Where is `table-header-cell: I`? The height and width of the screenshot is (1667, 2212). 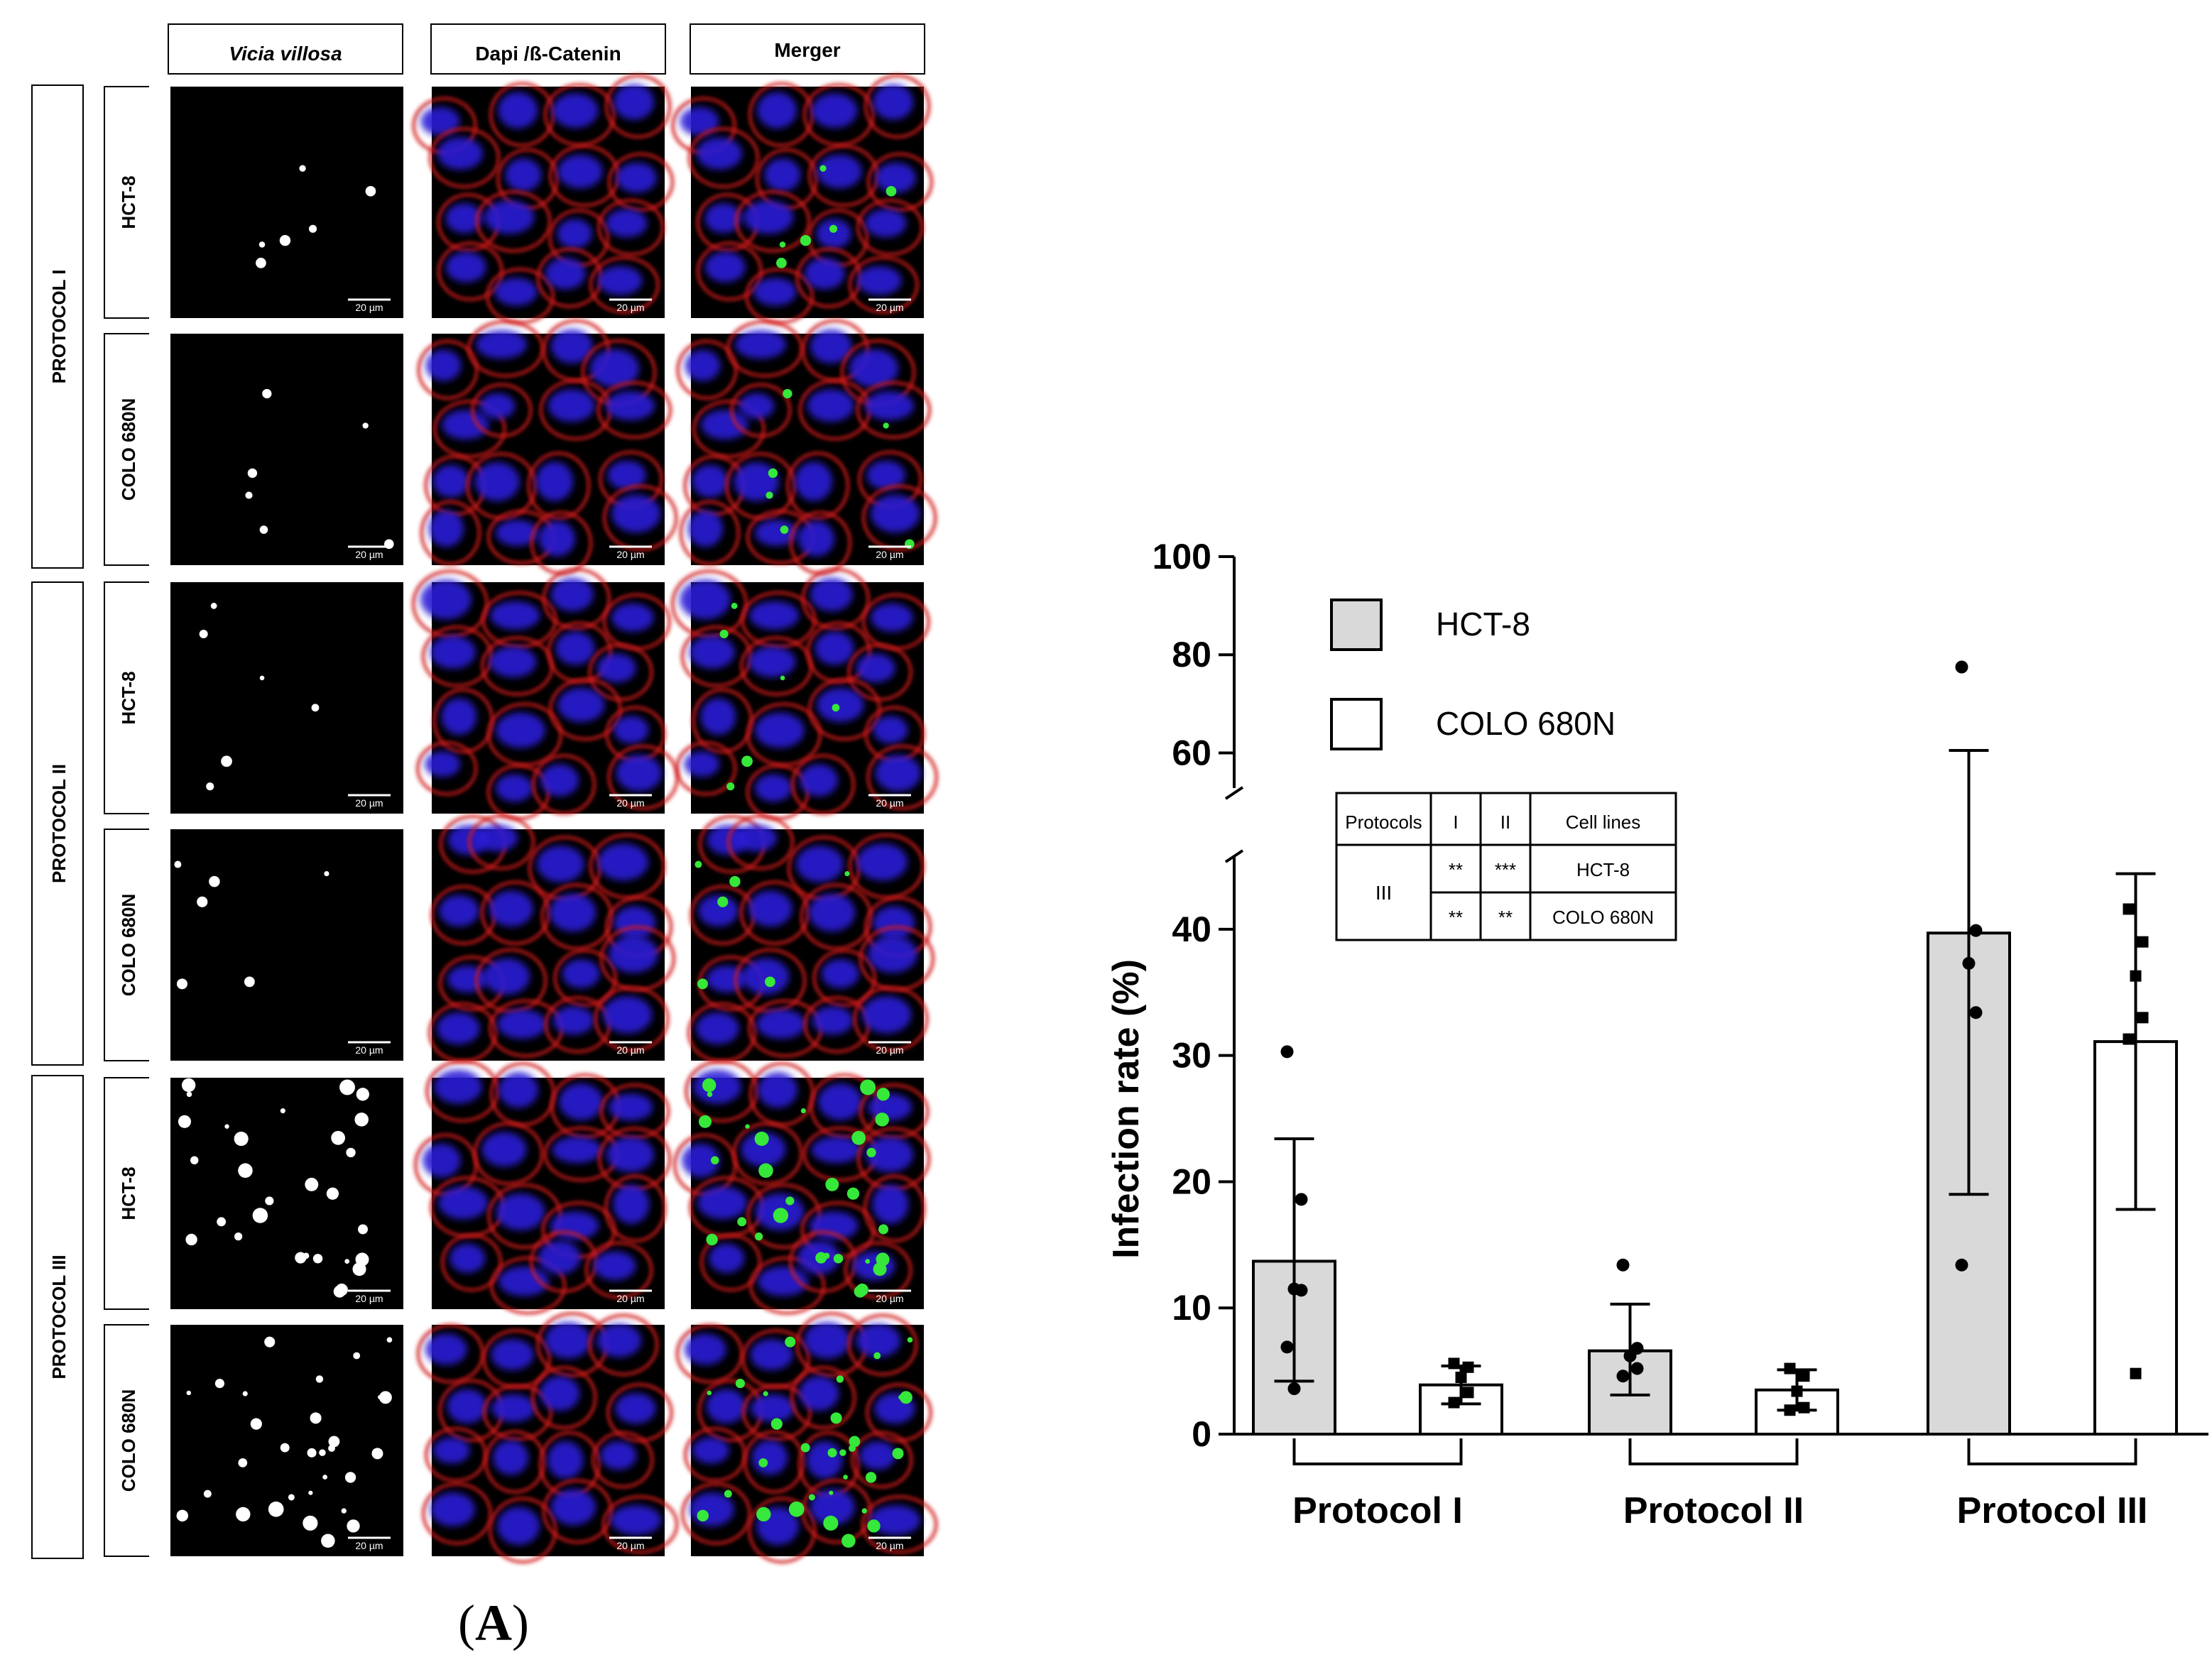
table-header-cell: I is located at coordinates (1455, 822).